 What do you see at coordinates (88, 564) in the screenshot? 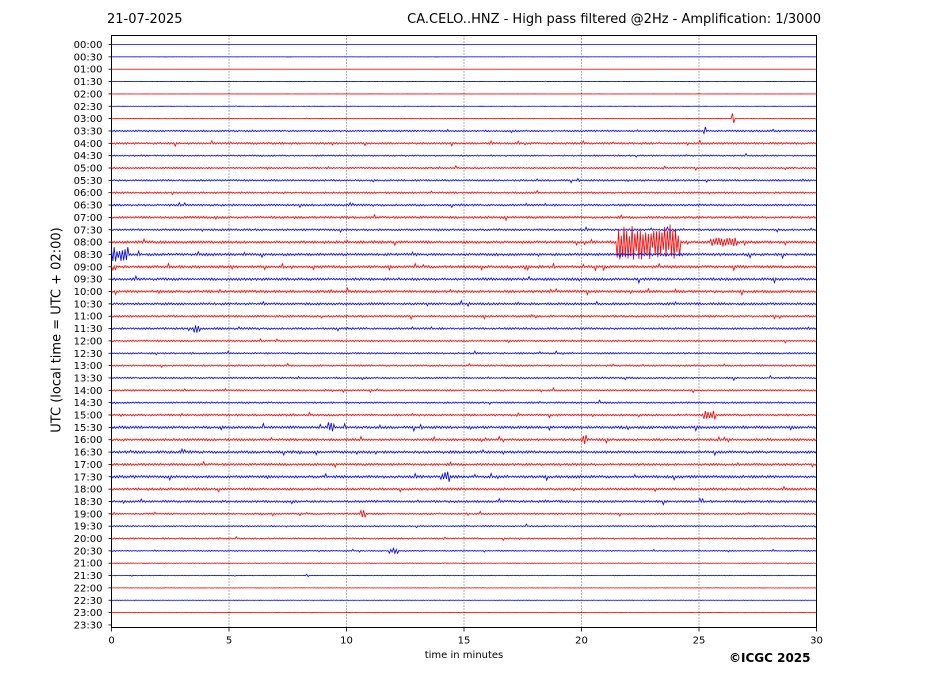
I see `y-tick-label: 21:00` at bounding box center [88, 564].